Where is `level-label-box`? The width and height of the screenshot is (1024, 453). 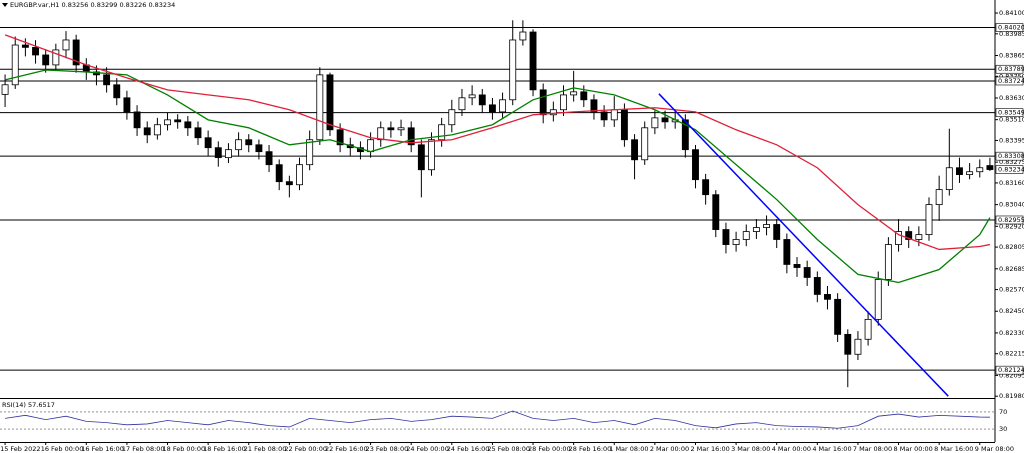 level-label-box is located at coordinates (1009, 81).